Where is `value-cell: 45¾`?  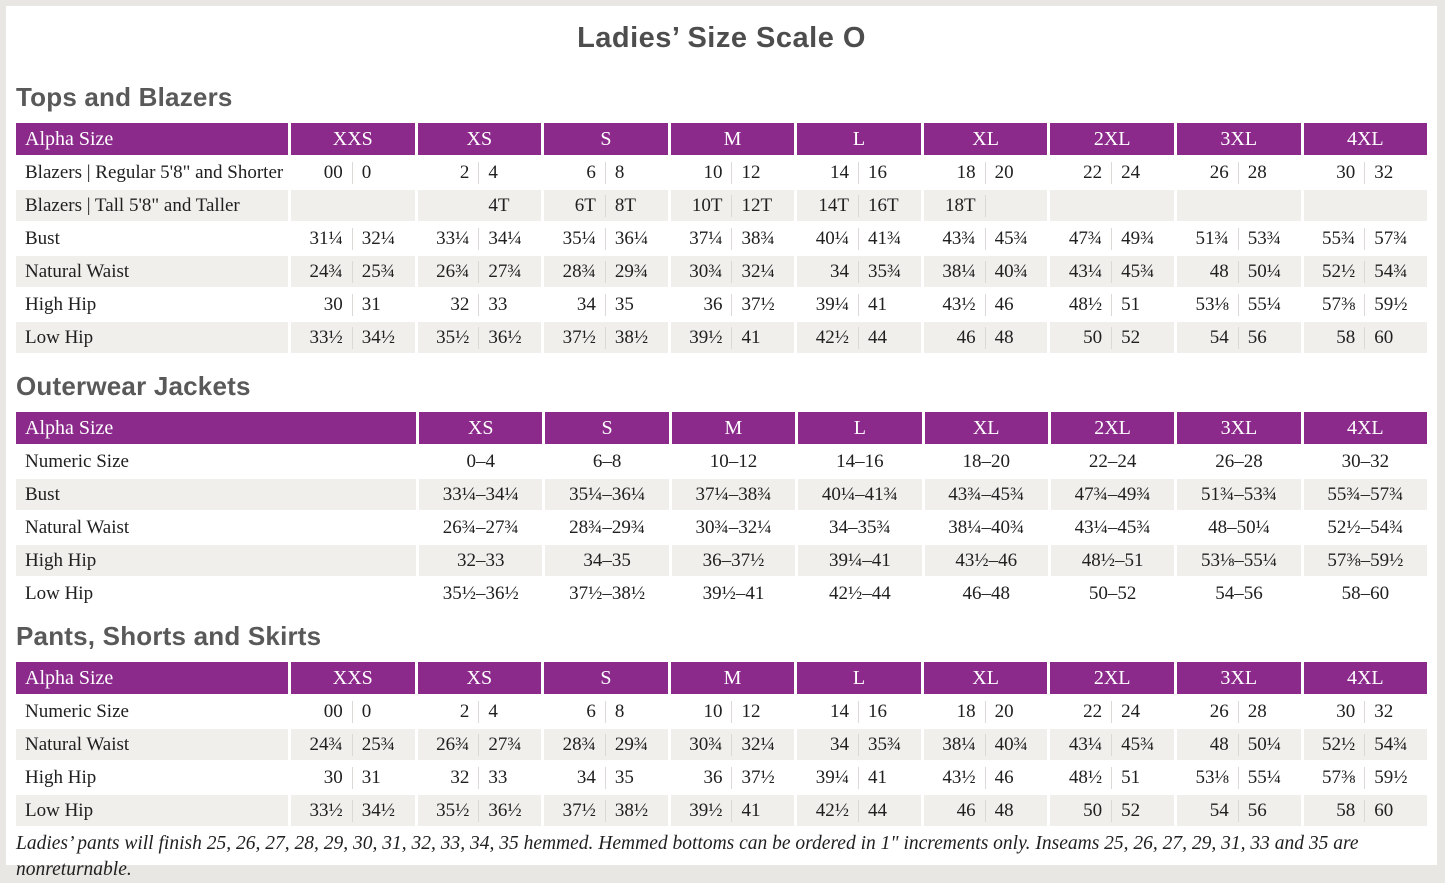
value-cell: 45¾ is located at coordinates (1138, 271).